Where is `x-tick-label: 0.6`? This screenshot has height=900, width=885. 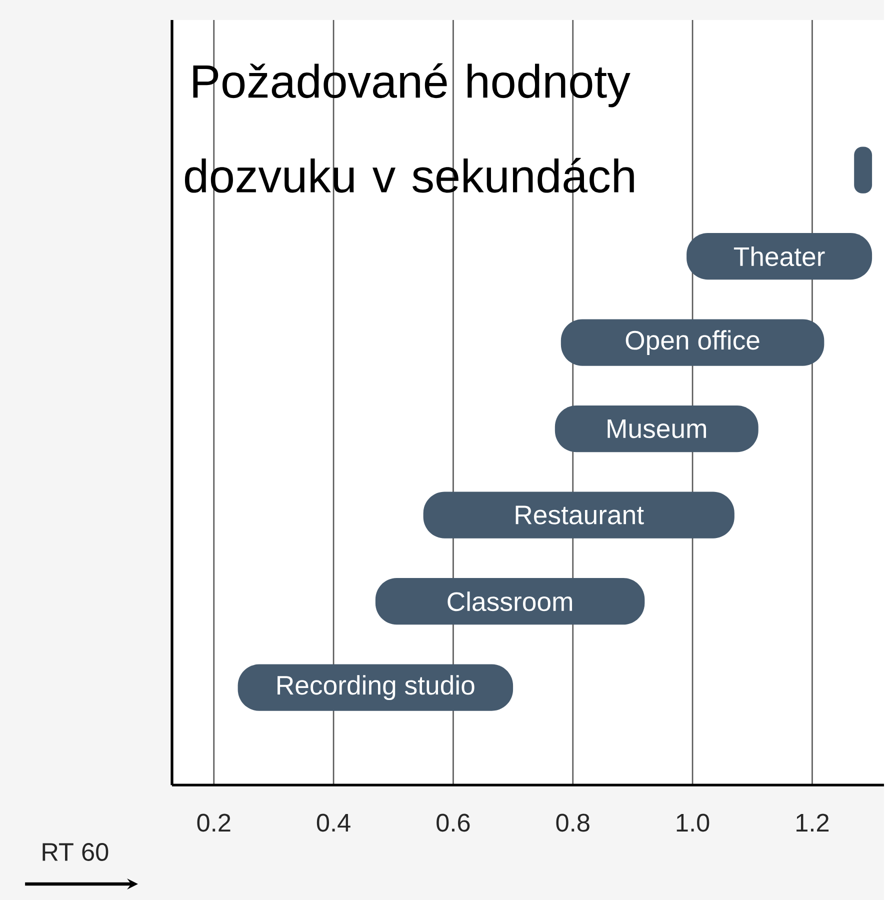 x-tick-label: 0.6 is located at coordinates (453, 823).